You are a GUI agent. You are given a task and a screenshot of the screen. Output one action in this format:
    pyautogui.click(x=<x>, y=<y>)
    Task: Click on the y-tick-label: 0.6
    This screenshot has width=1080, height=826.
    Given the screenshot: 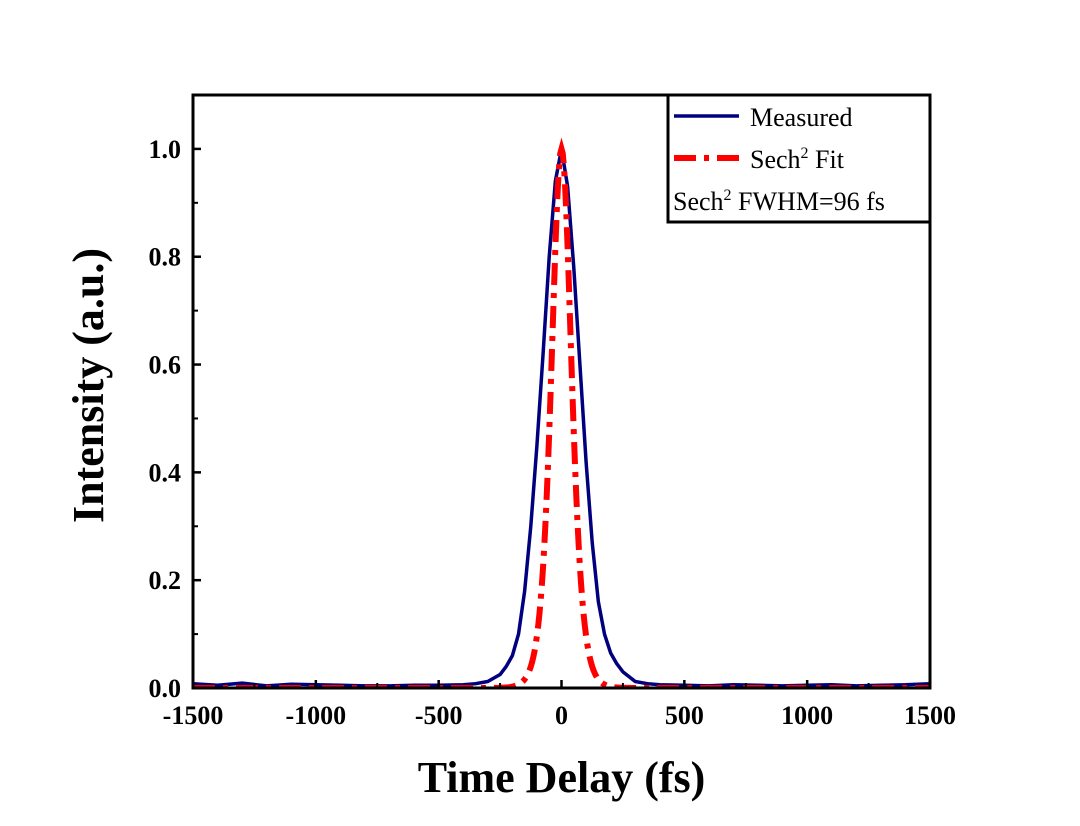 What is the action you would take?
    pyautogui.click(x=165, y=365)
    